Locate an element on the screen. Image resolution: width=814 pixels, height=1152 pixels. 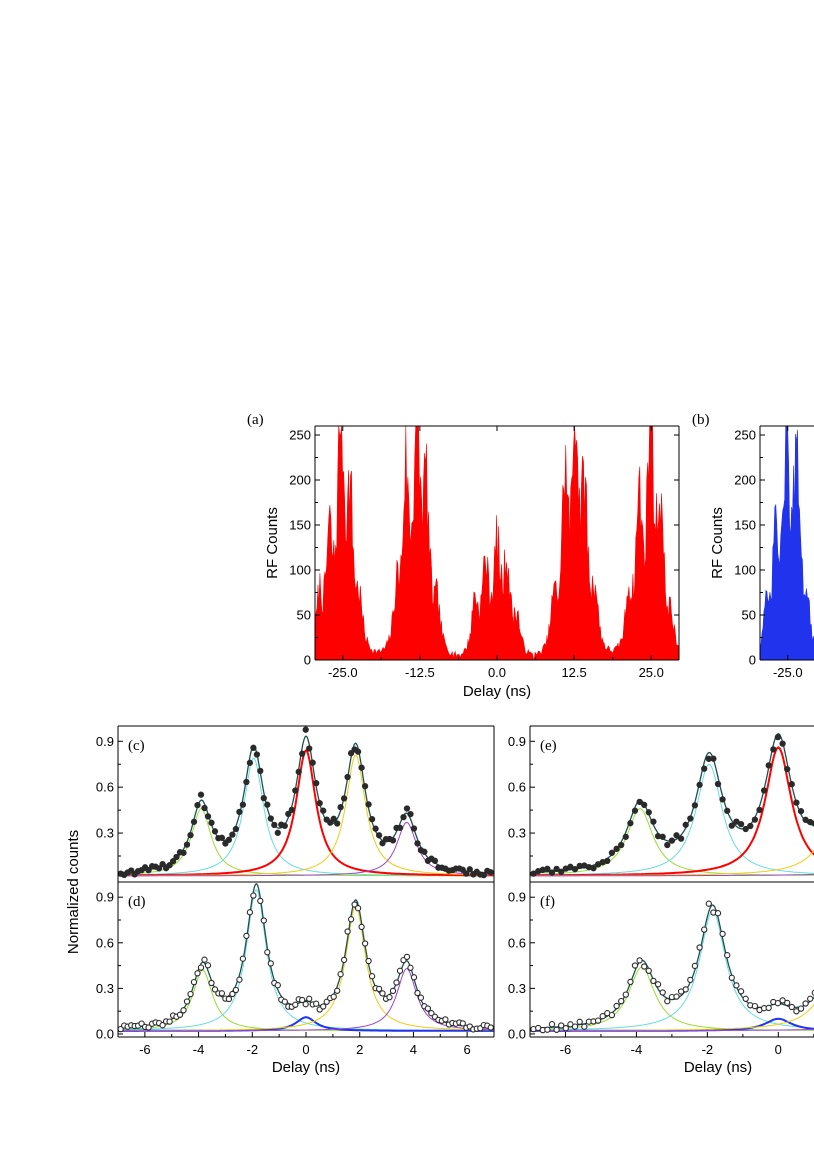
x-axis-label: Delay (ns) is located at coordinates (718, 1067).